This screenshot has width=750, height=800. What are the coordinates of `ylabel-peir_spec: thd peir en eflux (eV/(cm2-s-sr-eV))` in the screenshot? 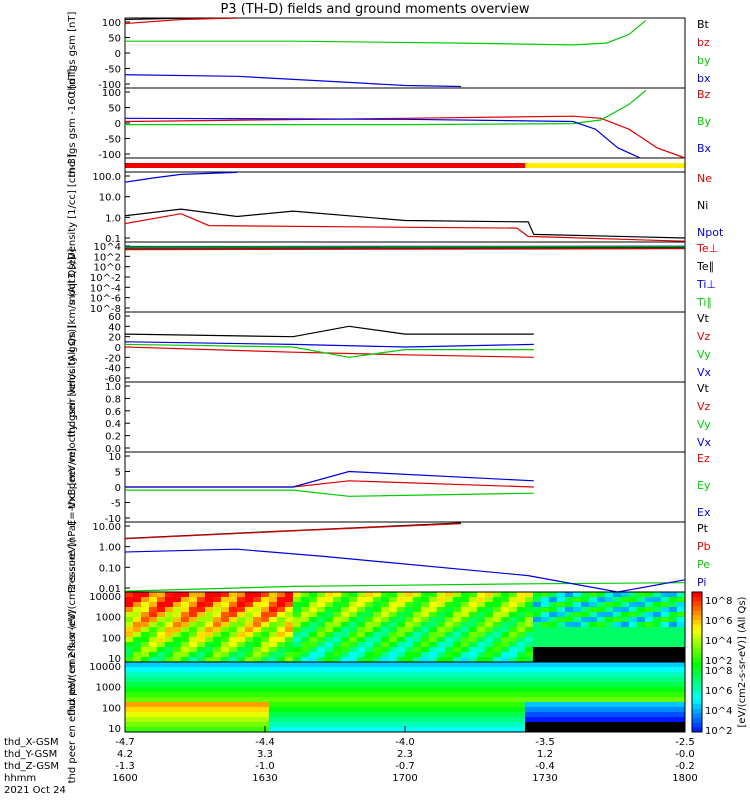 It's located at (72, 626).